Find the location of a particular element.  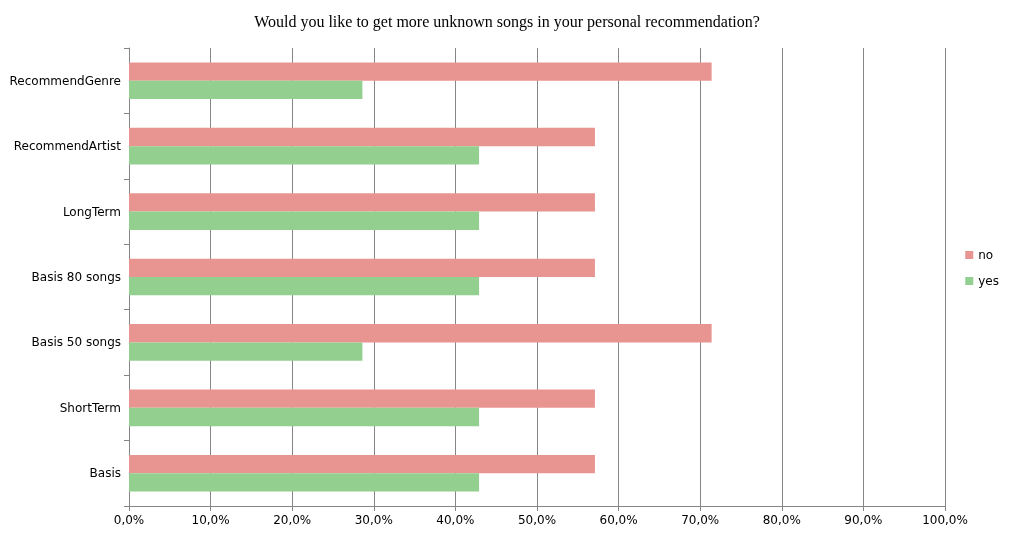

y-tick-label: ShortTerm is located at coordinates (90, 407).